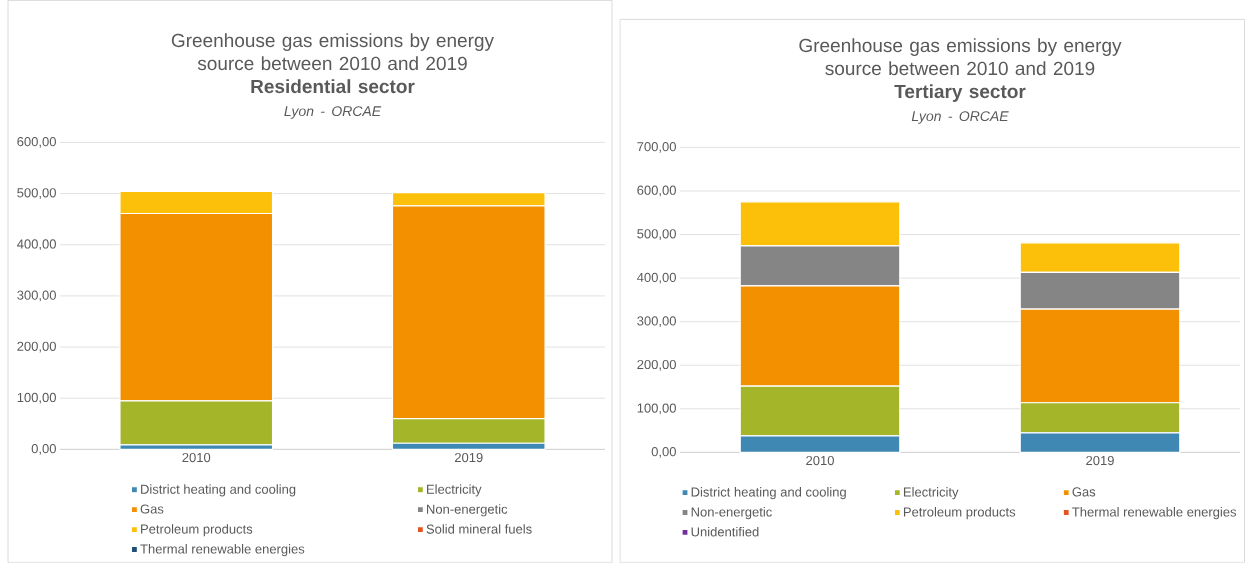 This screenshot has width=1245, height=563. What do you see at coordinates (479, 529) in the screenshot?
I see `legend-label: Solid mineral fuels` at bounding box center [479, 529].